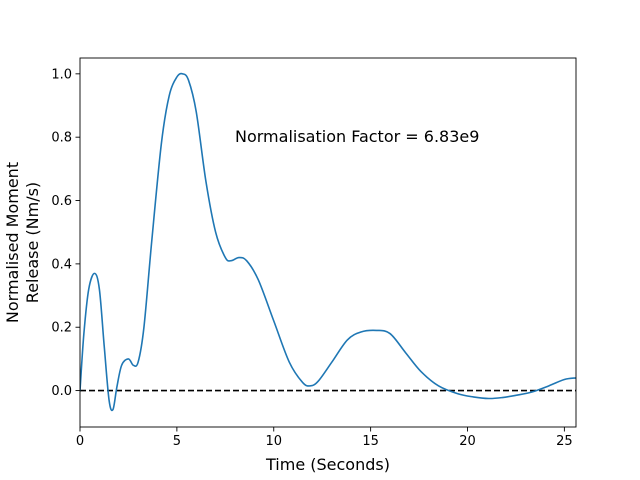  I want to click on y-tick-label: 0.0, so click(61, 391).